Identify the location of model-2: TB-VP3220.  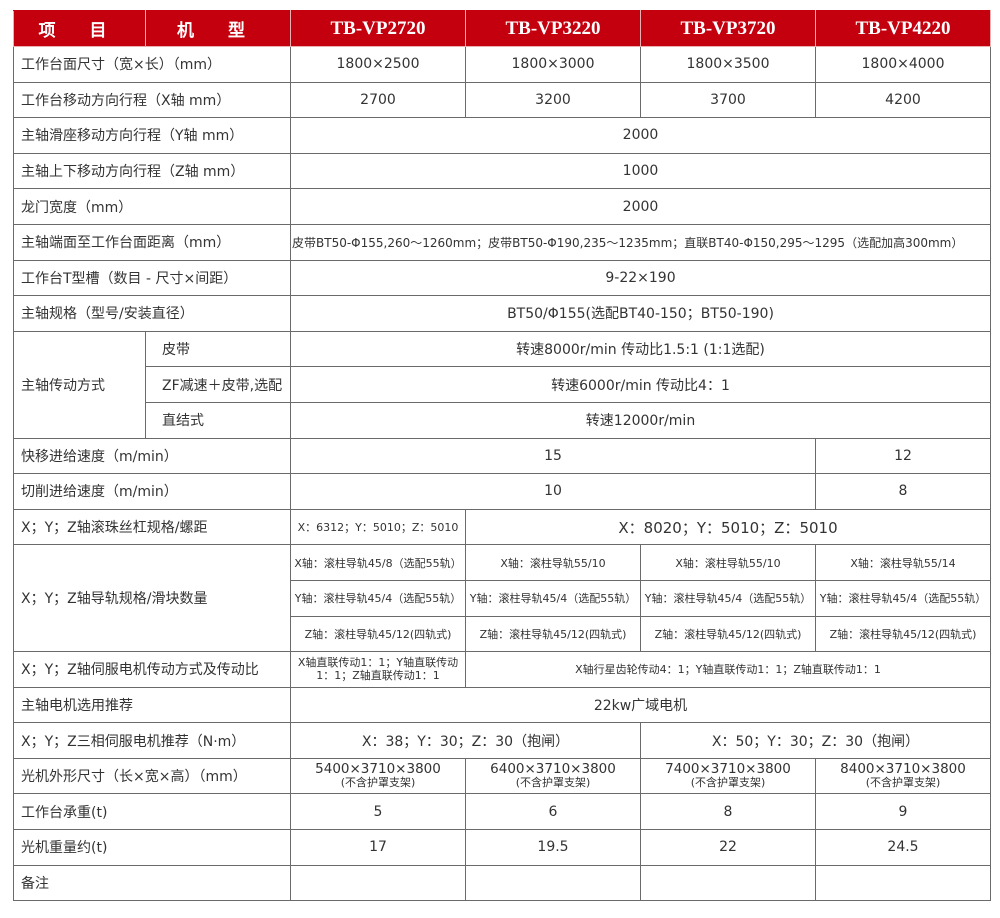
(553, 28).